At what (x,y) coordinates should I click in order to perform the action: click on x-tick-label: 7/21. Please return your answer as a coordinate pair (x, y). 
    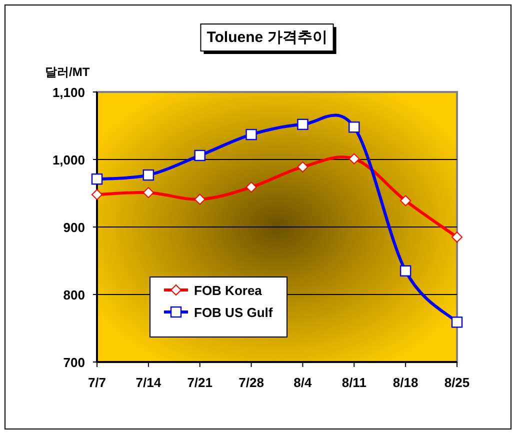
    Looking at the image, I should click on (200, 382).